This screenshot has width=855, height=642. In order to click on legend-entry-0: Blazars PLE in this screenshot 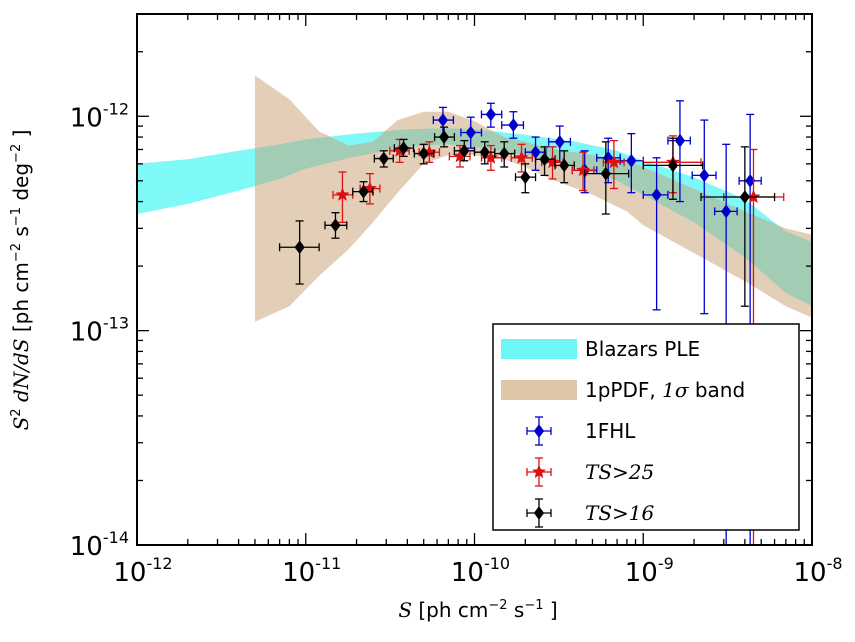, I will do `click(600, 349)`.